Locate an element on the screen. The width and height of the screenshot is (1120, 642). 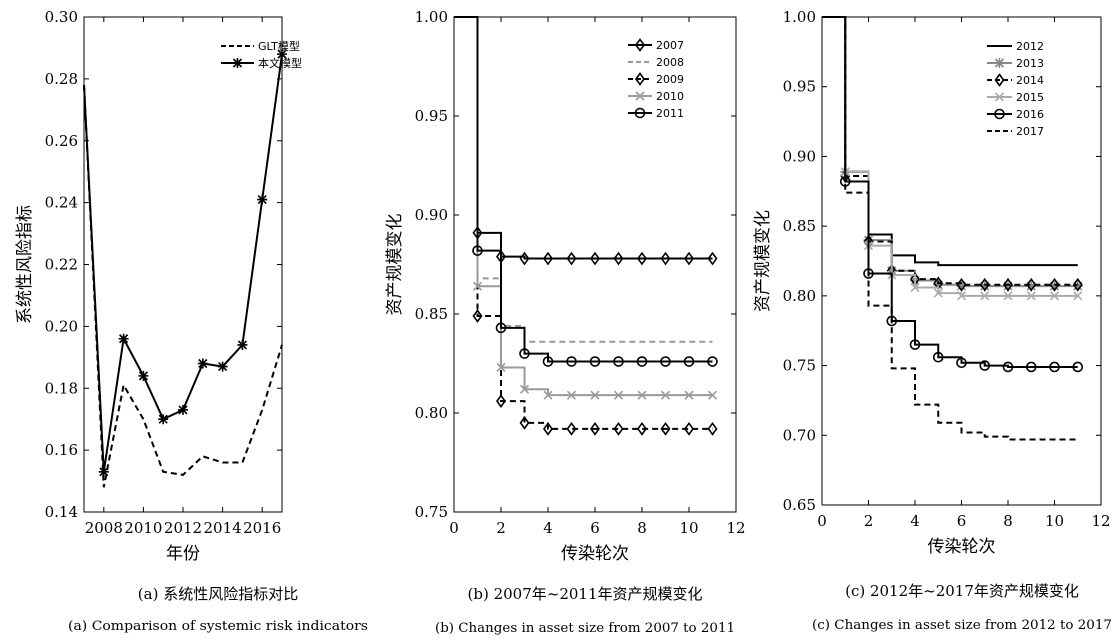
series-2011 is located at coordinates (586, 191).